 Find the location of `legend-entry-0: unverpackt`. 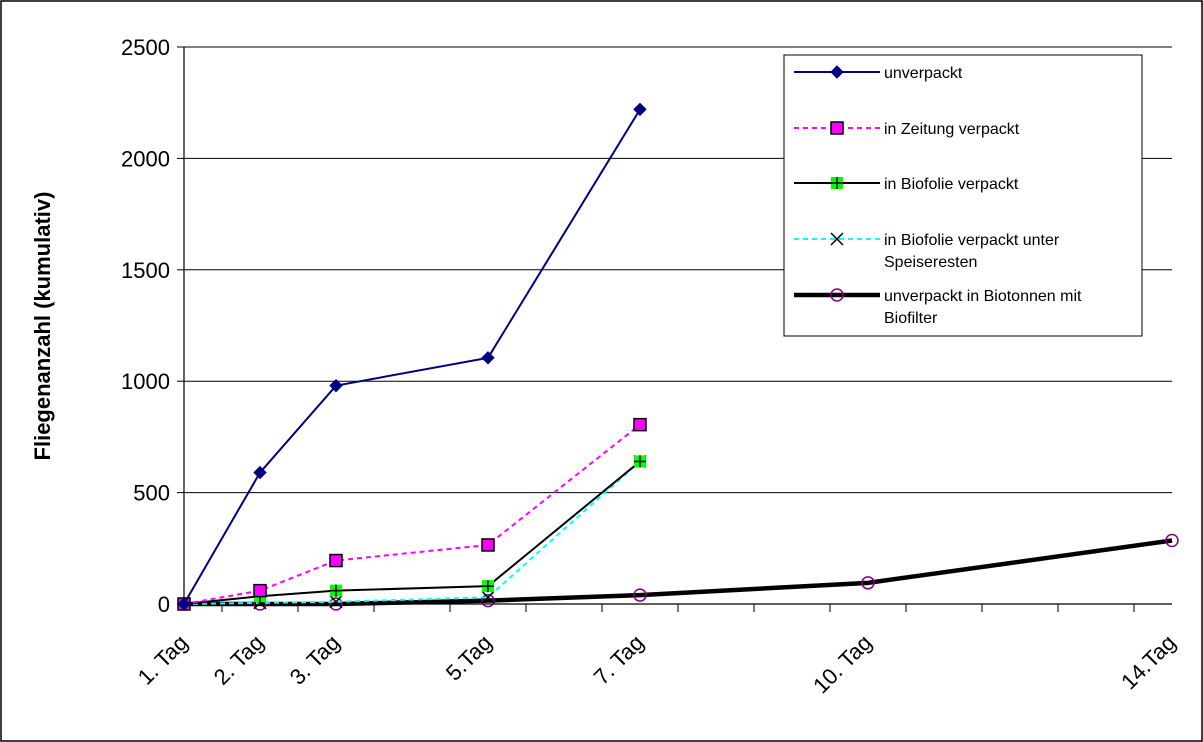

legend-entry-0: unverpackt is located at coordinates (878, 73).